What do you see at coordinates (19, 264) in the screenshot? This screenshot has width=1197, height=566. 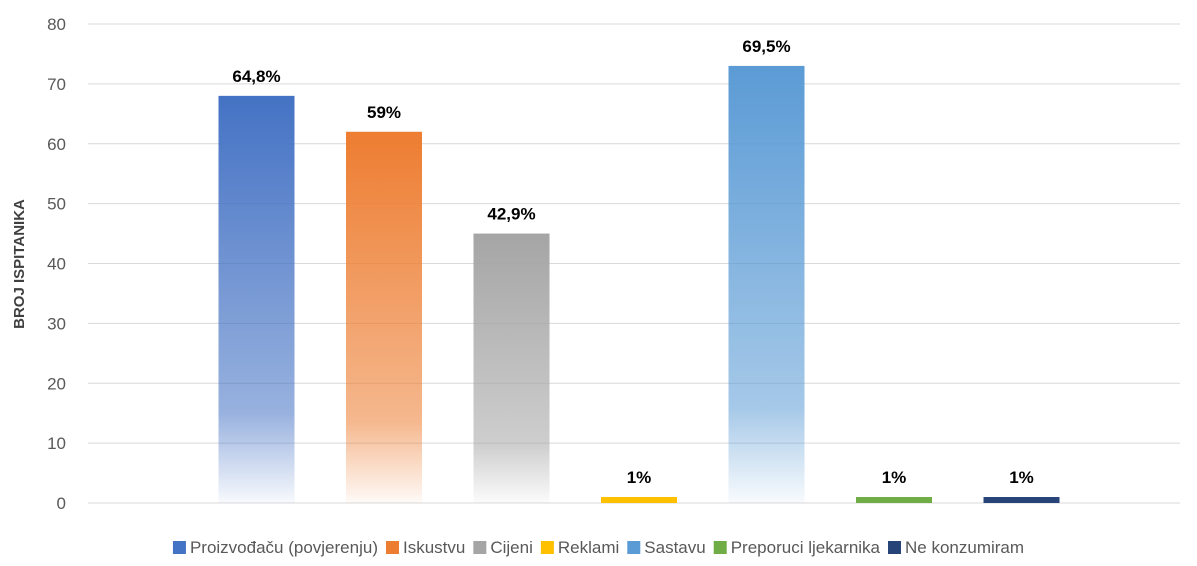 I see `y-axis-label: BROJ ISPITANIKA` at bounding box center [19, 264].